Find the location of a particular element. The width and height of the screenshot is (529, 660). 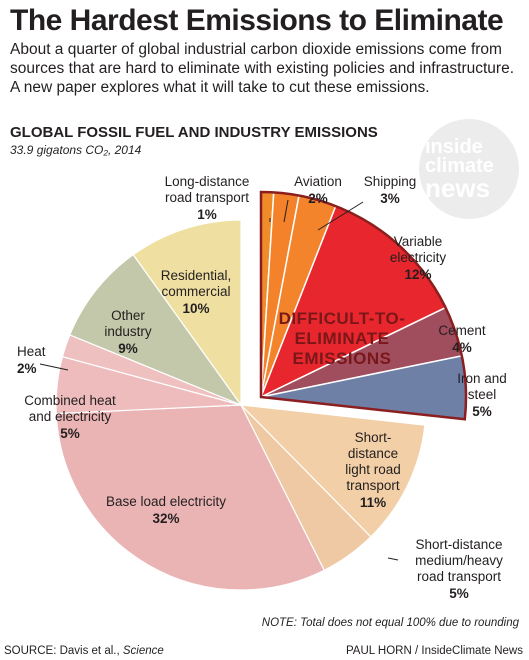

value-base-load-electricity: 32% is located at coordinates (165, 518).